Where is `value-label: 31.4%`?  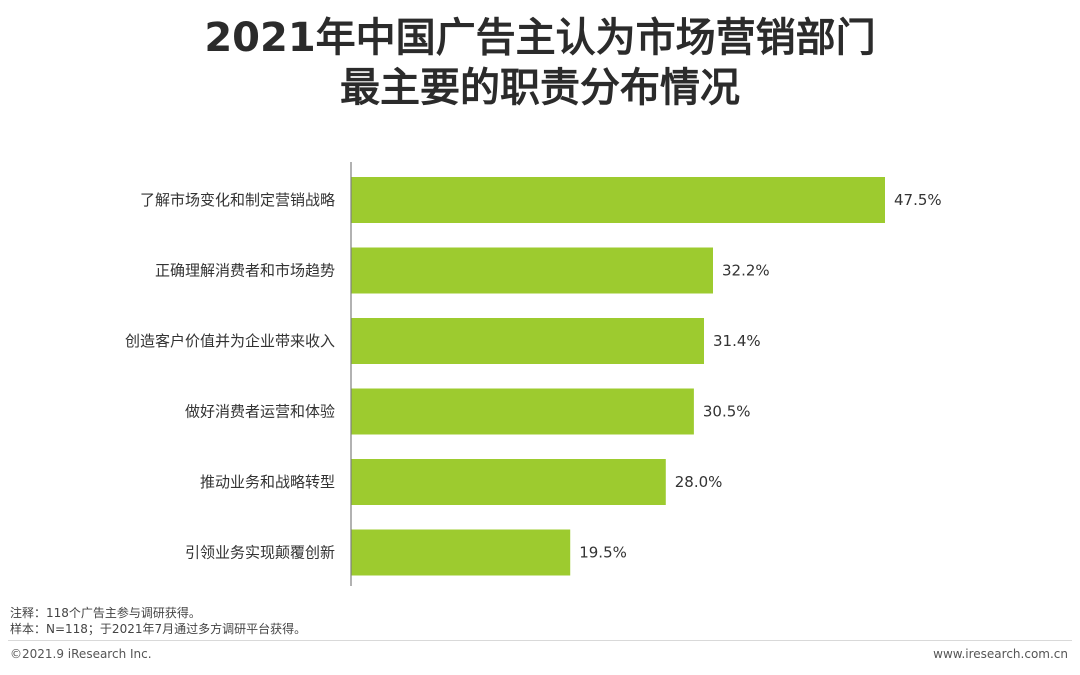
value-label: 31.4% is located at coordinates (737, 341).